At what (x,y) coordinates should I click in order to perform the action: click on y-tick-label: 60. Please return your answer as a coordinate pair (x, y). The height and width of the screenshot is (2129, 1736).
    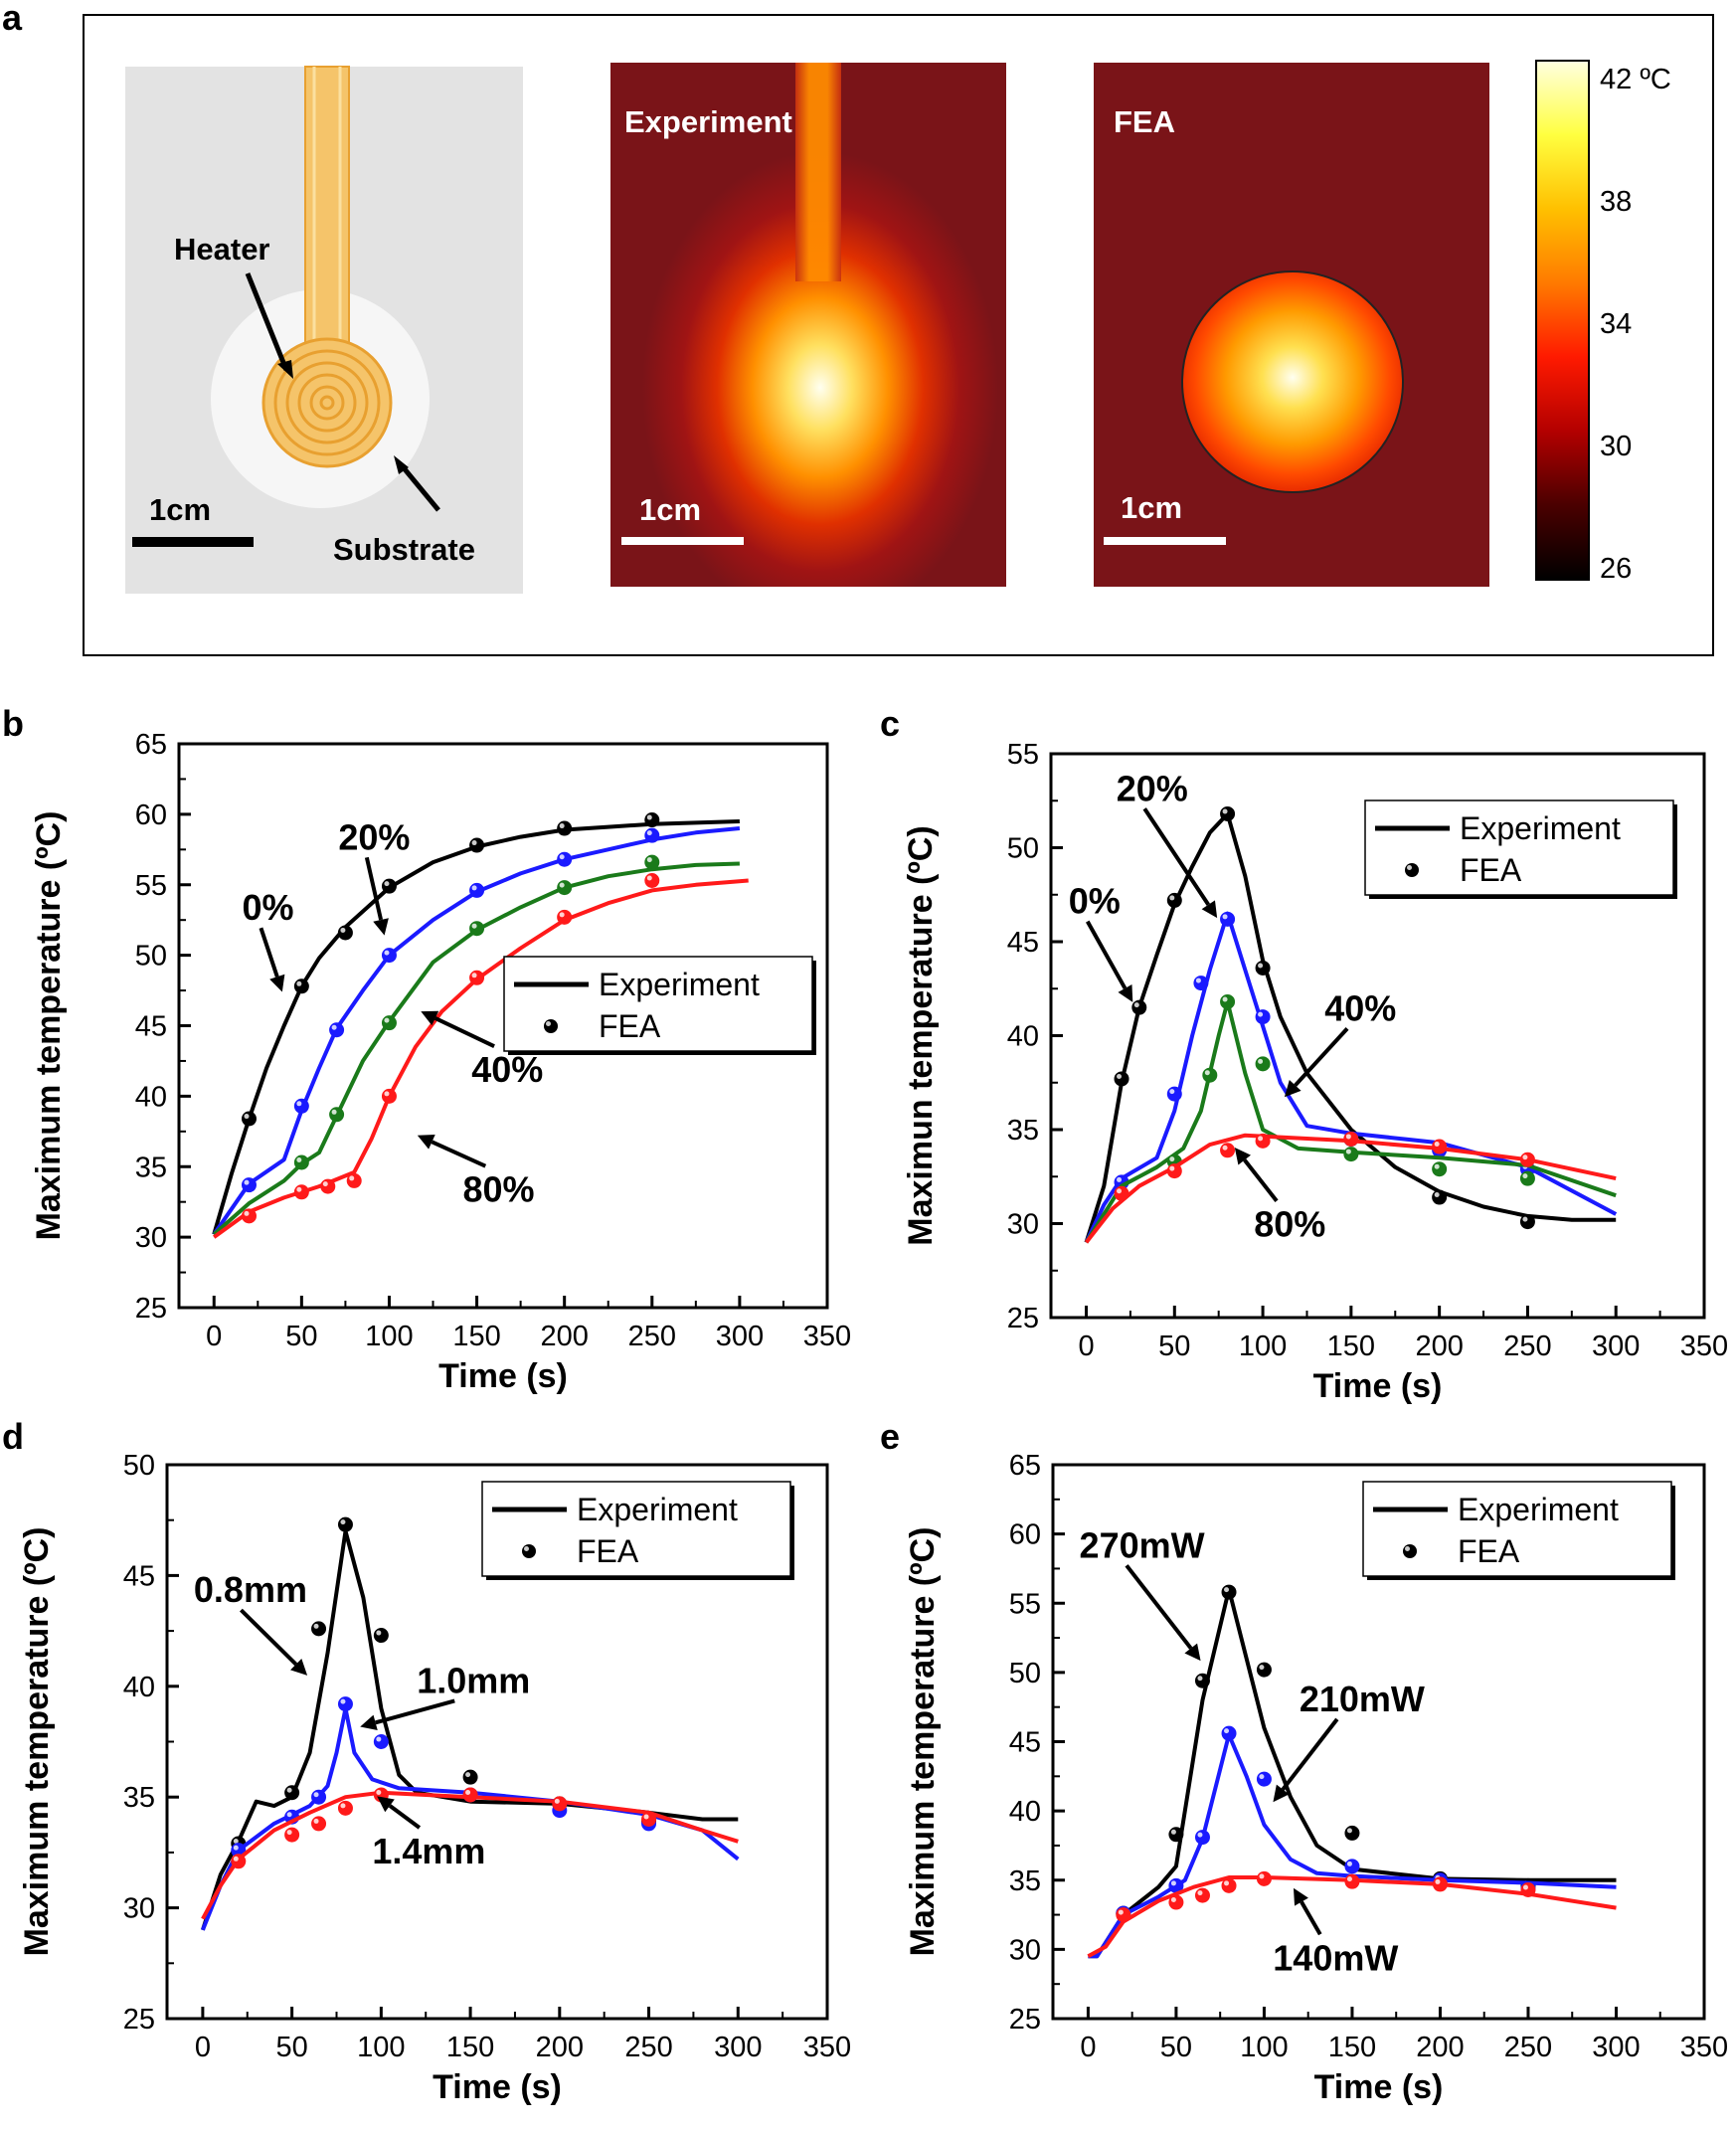
    Looking at the image, I should click on (151, 815).